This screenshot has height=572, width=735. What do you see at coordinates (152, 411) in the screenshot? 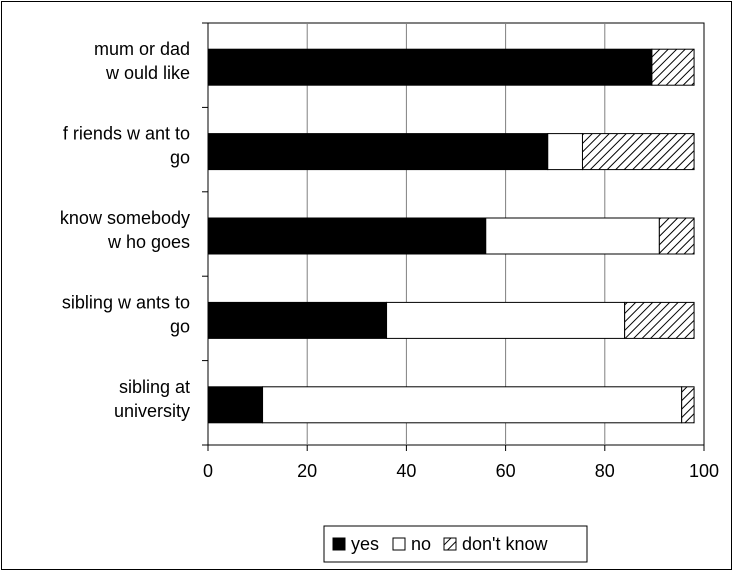
I see `category-label: university` at bounding box center [152, 411].